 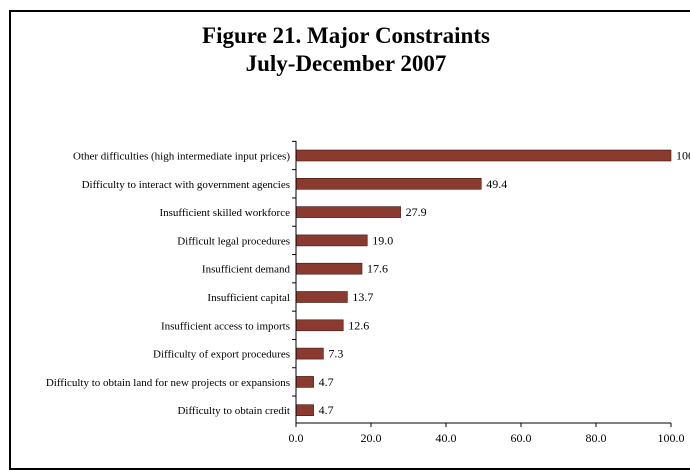 I want to click on x-tick-label: 40.0, so click(x=446, y=438).